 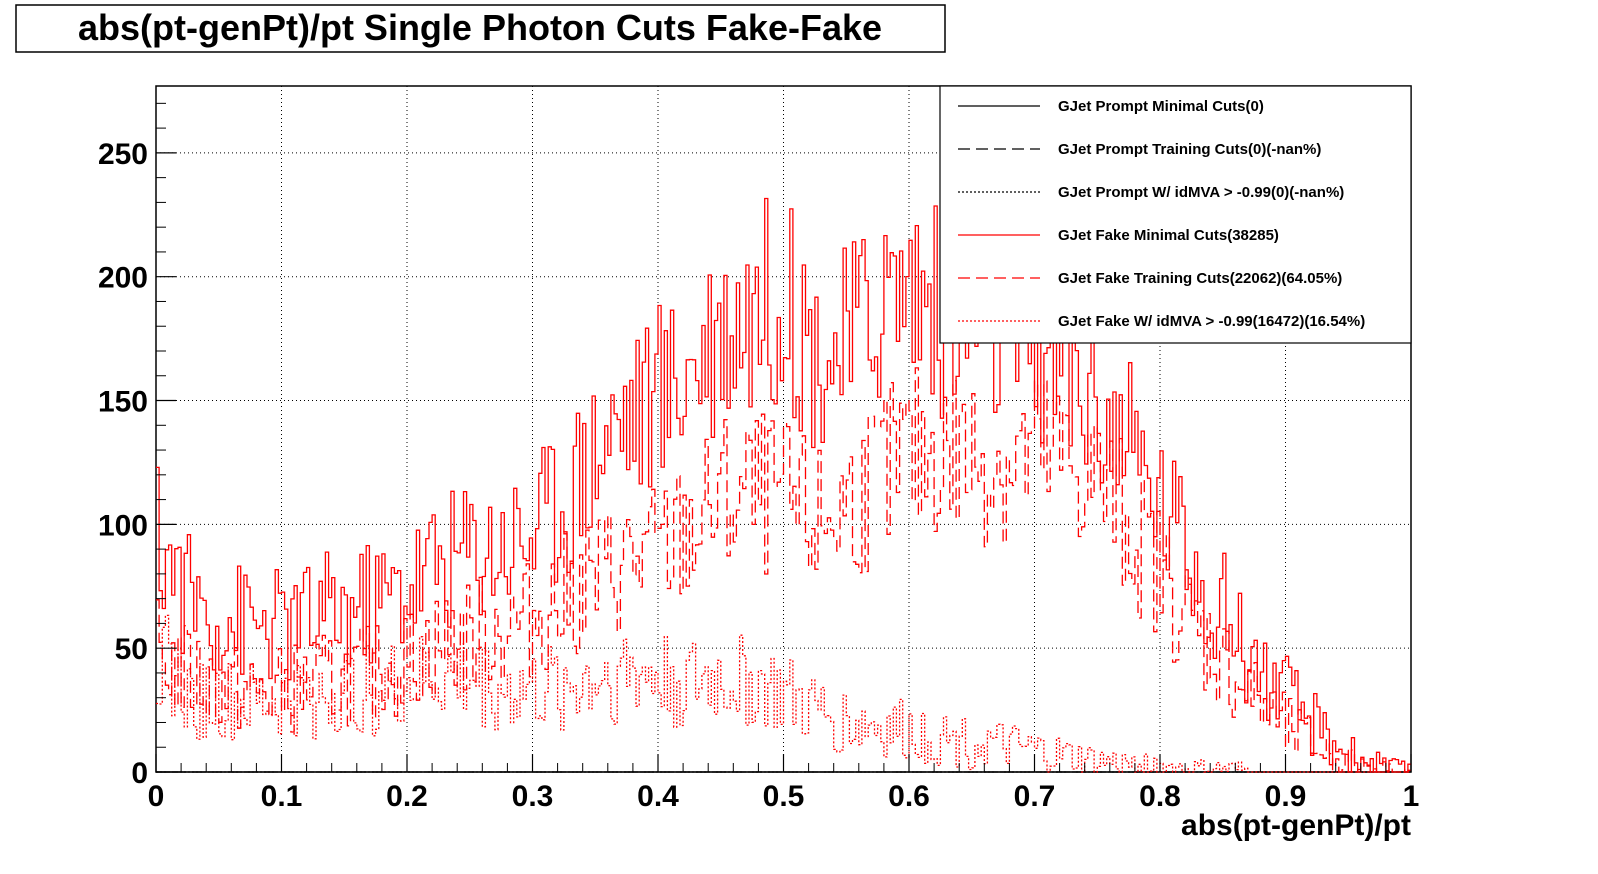 I want to click on legend-box, so click(x=1175, y=214).